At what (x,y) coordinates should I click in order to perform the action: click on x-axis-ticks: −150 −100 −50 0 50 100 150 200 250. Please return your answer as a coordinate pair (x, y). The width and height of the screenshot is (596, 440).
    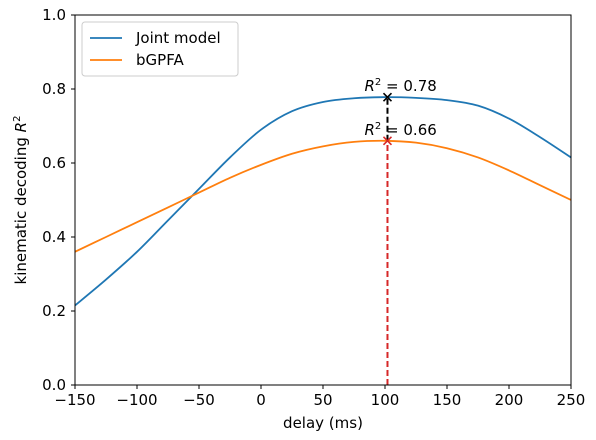
    Looking at the image, I should click on (319, 397).